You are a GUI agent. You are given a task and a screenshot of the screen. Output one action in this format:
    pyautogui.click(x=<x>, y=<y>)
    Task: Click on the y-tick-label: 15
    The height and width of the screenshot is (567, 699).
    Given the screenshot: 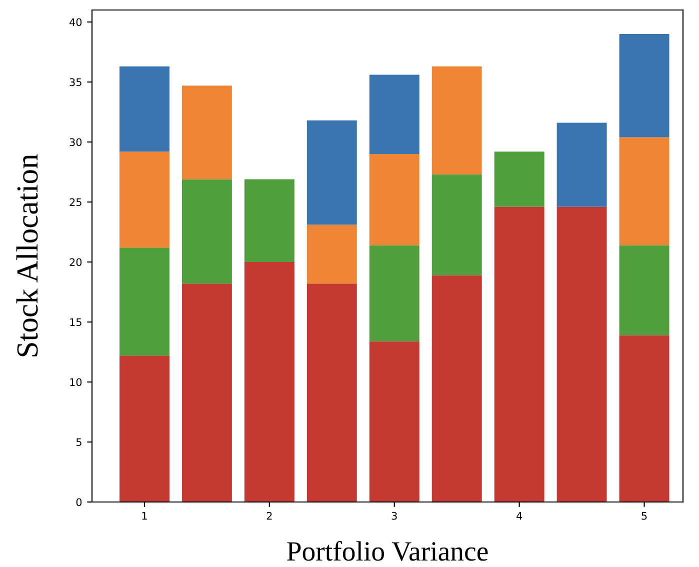 What is the action you would take?
    pyautogui.click(x=76, y=322)
    